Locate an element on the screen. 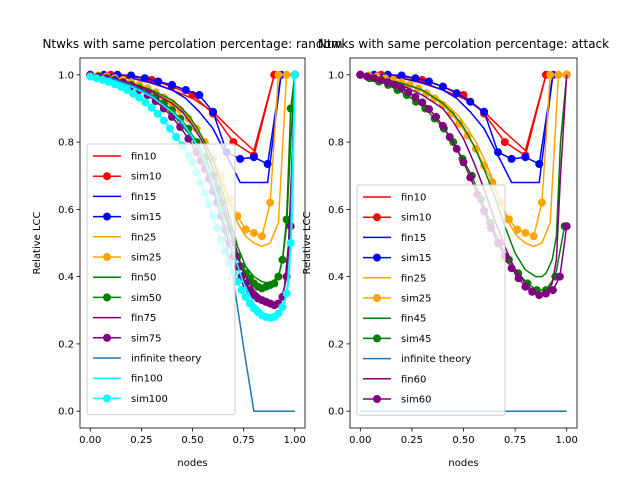 The width and height of the screenshot is (640, 480). right-y-tick-label: 0.8 is located at coordinates (336, 143).